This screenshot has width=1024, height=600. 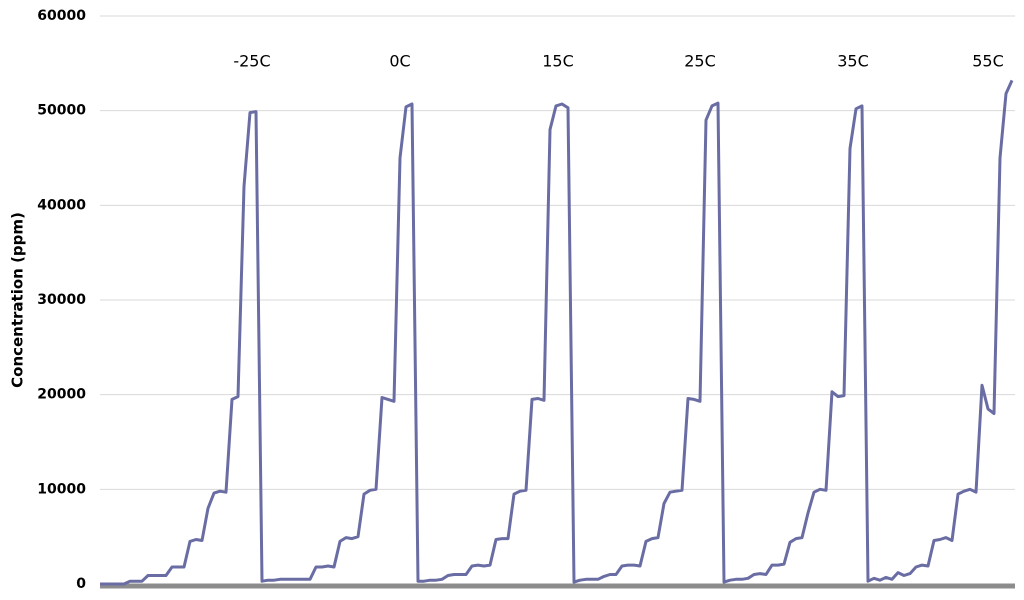 I want to click on annotation: 35C, so click(x=853, y=61).